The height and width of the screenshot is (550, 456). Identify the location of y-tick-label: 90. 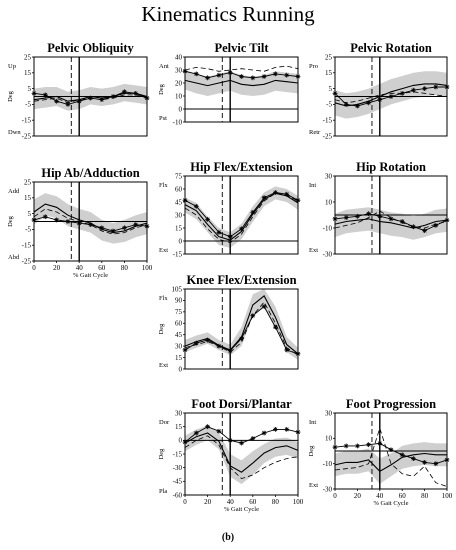
(179, 301).